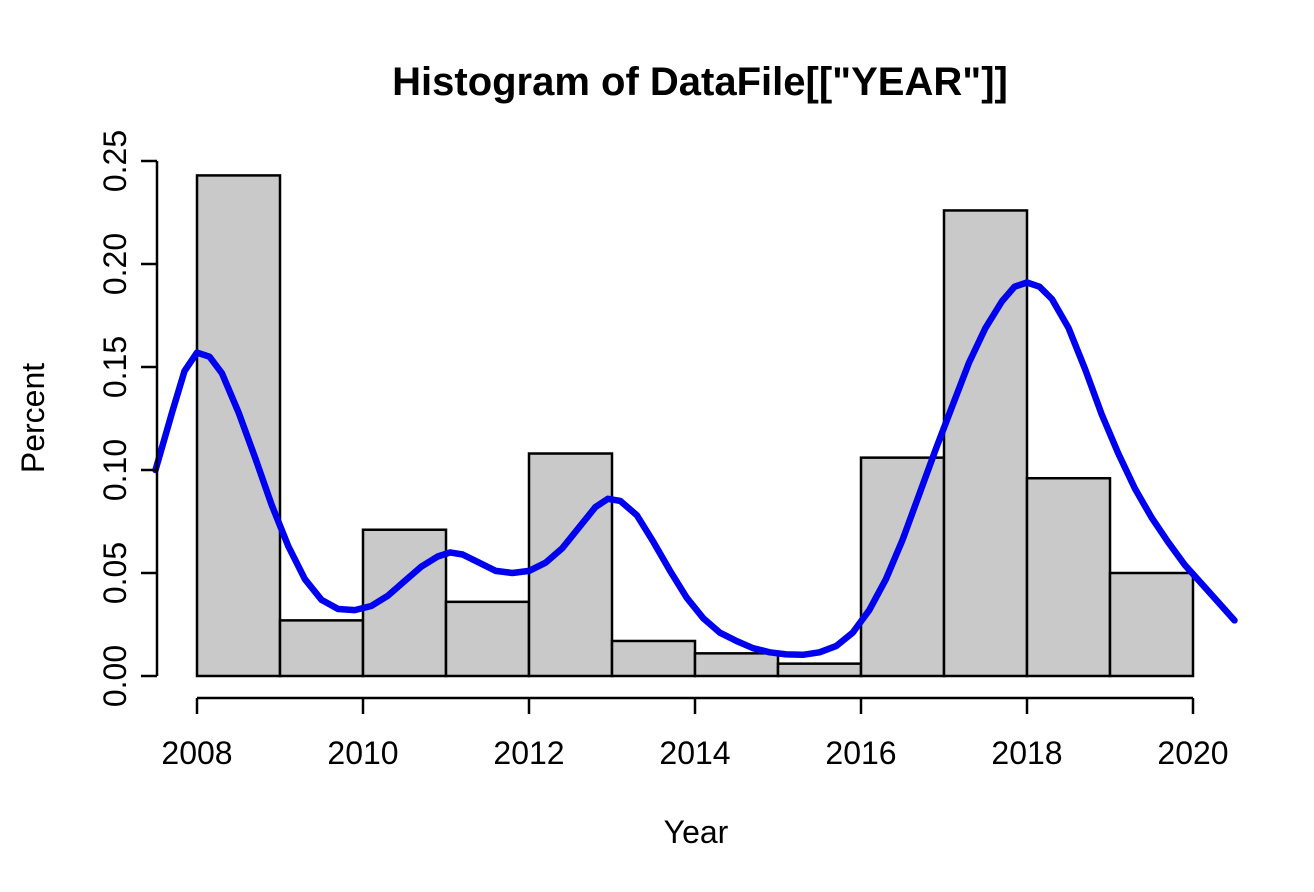 This screenshot has height=892, width=1314. Describe the element at coordinates (33, 418) in the screenshot. I see `y-axis-label: Percent` at that location.